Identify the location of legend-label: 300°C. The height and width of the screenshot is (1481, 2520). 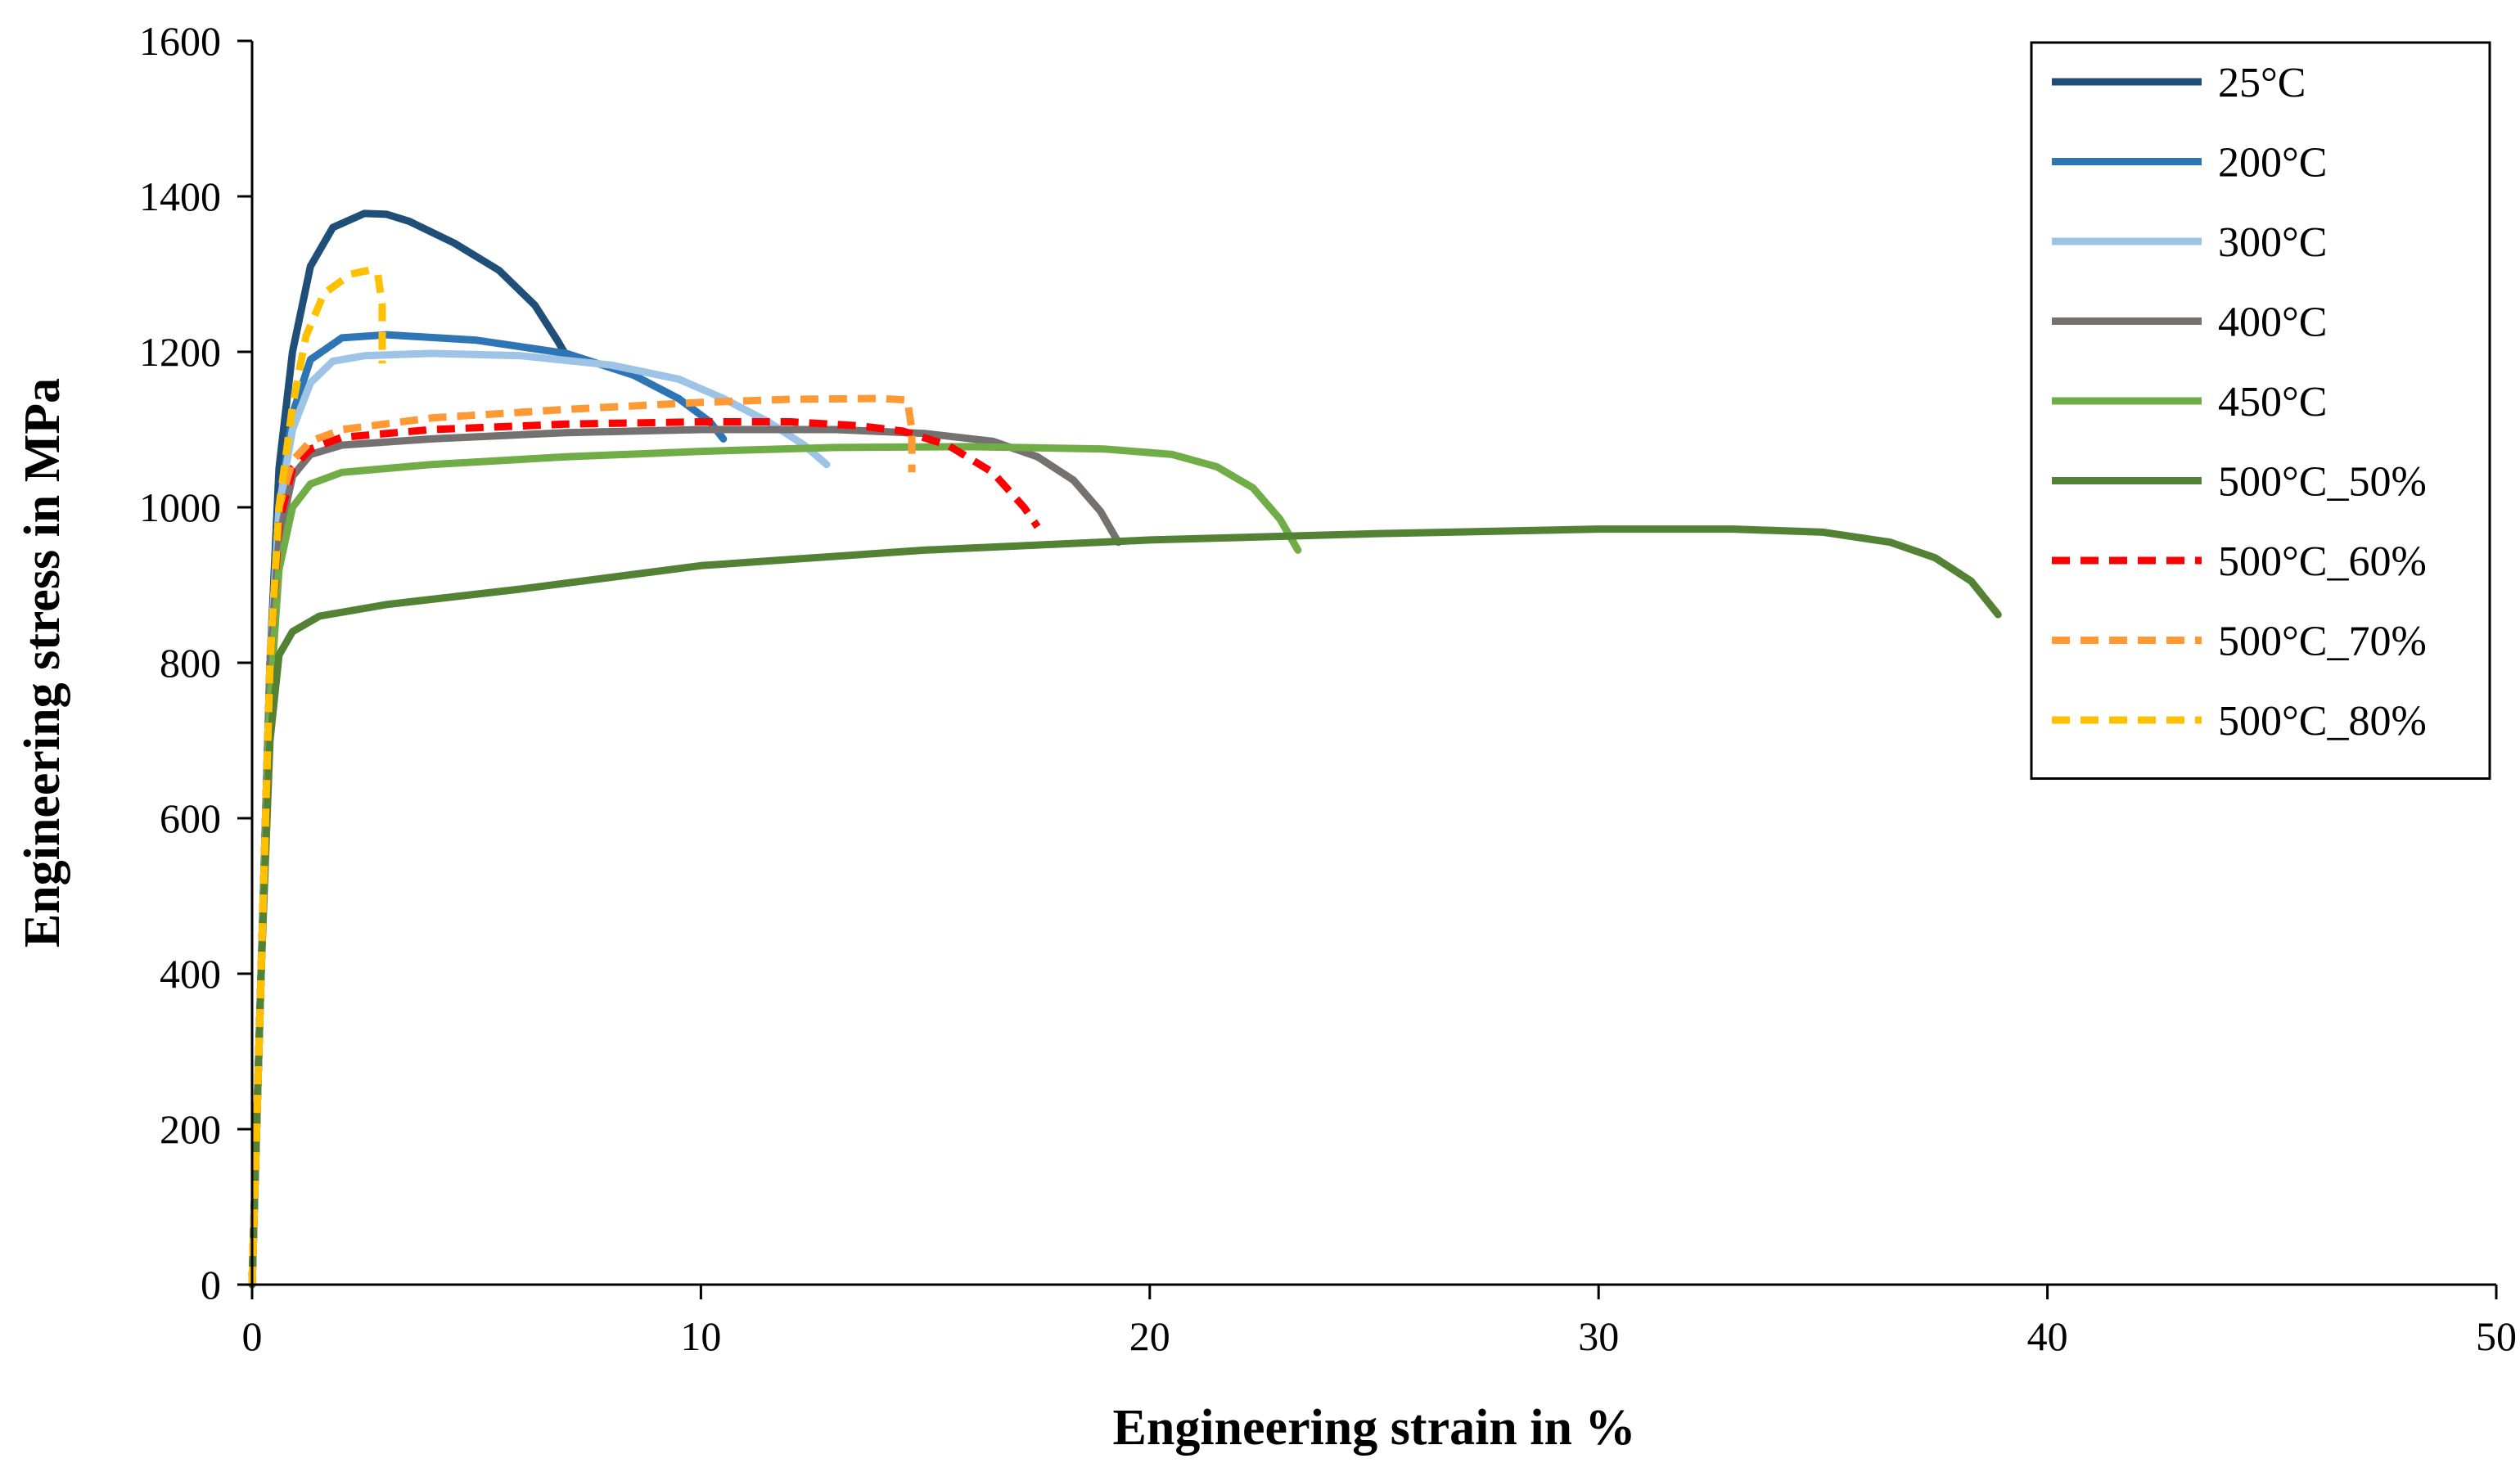
(2273, 242).